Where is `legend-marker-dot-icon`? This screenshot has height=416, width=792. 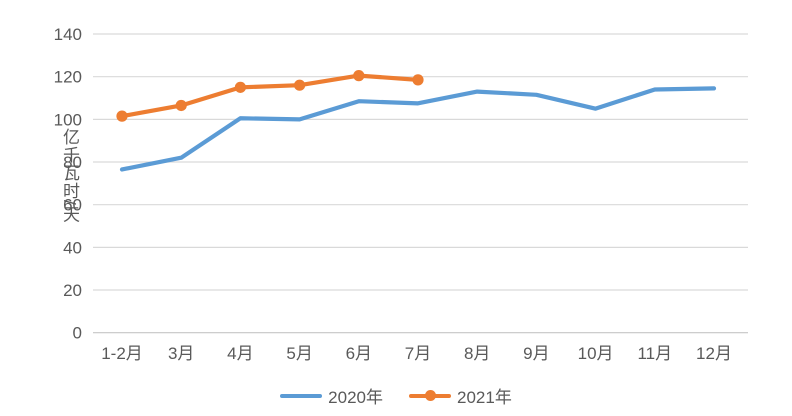
legend-marker-dot-icon is located at coordinates (430, 395).